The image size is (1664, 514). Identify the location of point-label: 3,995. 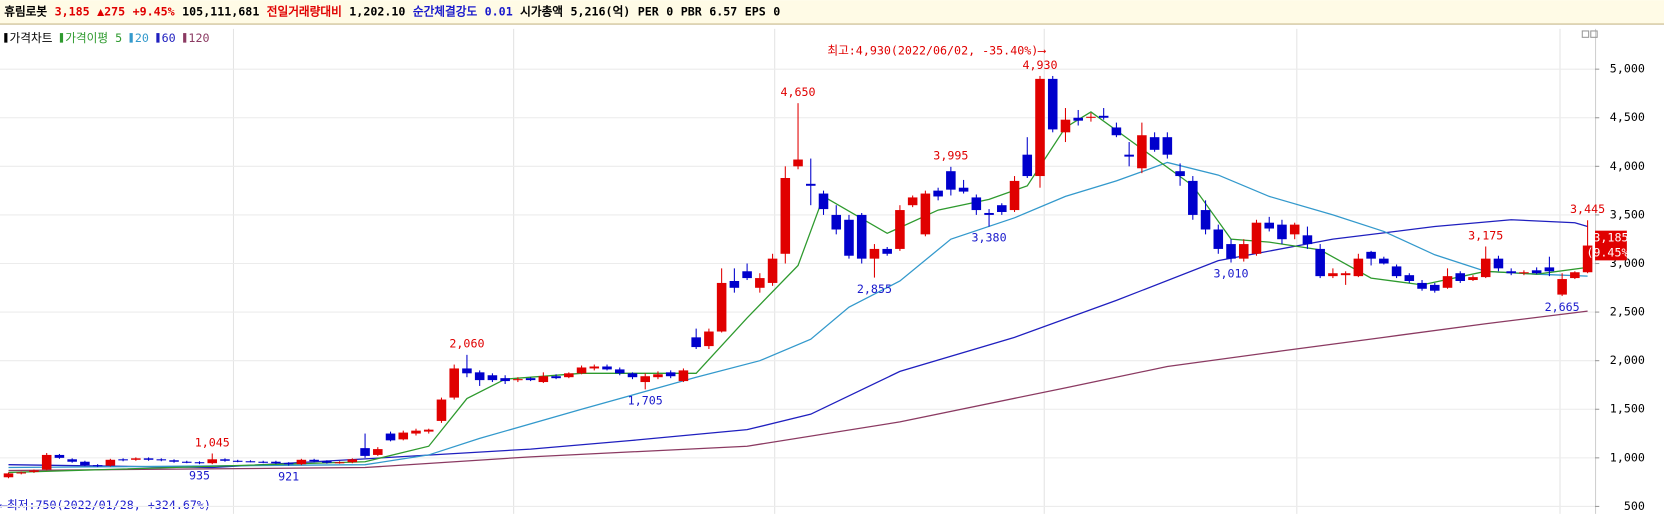
(950, 156).